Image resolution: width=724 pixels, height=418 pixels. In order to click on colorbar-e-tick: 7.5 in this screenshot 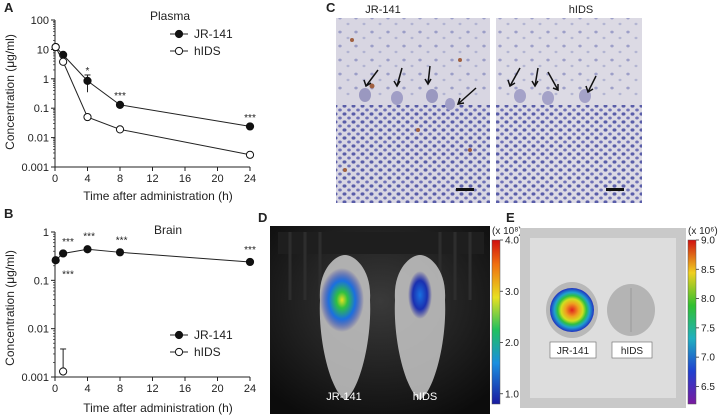, I will do `click(708, 328)`.